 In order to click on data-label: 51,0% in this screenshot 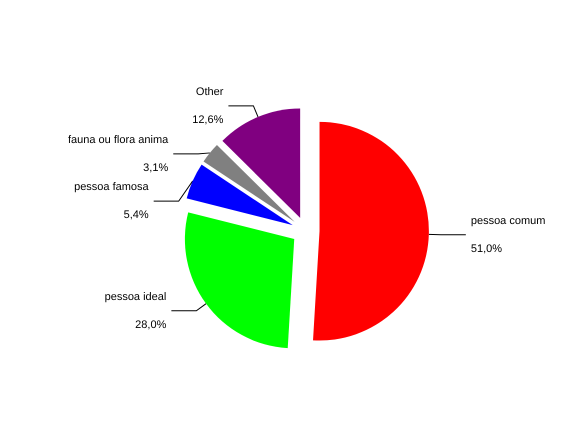, I will do `click(486, 248)`.